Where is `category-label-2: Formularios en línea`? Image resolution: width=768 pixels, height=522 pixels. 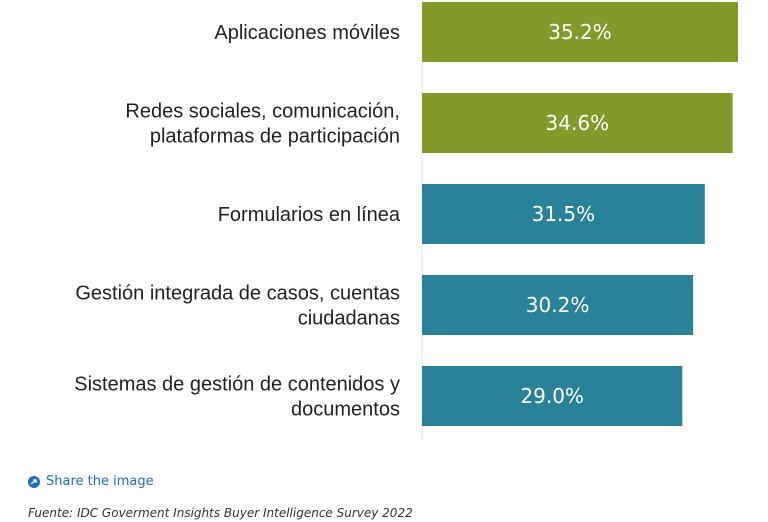
category-label-2: Formularios en línea is located at coordinates (309, 215).